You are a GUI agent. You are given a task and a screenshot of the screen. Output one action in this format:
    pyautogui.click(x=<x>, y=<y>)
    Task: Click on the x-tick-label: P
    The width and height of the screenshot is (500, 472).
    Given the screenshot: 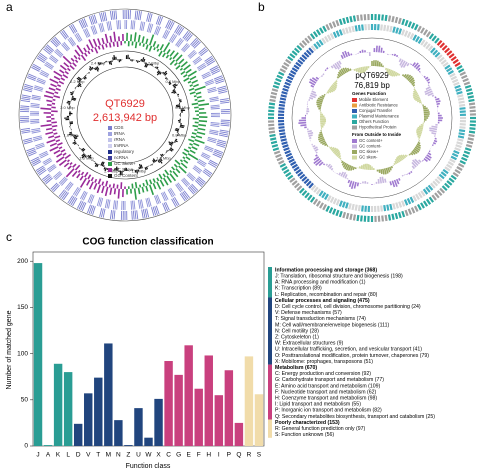 What is the action you would take?
    pyautogui.click(x=229, y=455)
    